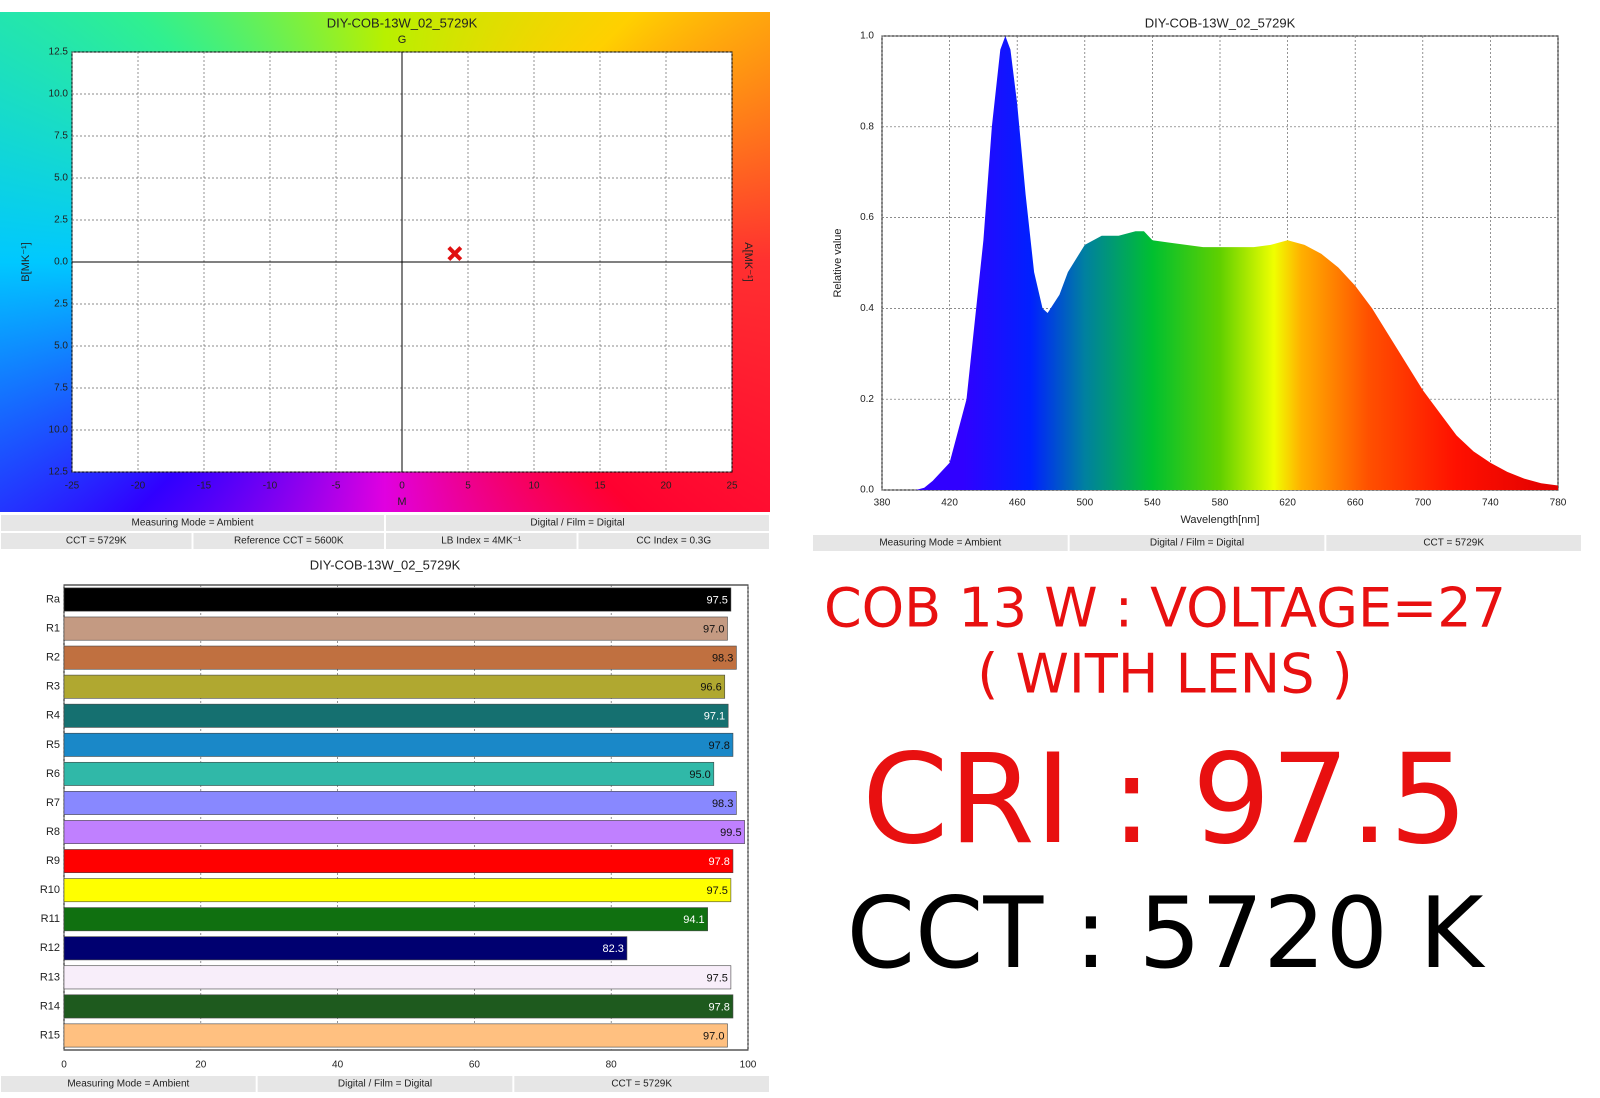 The width and height of the screenshot is (1600, 1098). What do you see at coordinates (481, 541) in the screenshot?
I see `footer-text: LB Index = 4MK⁻¹` at bounding box center [481, 541].